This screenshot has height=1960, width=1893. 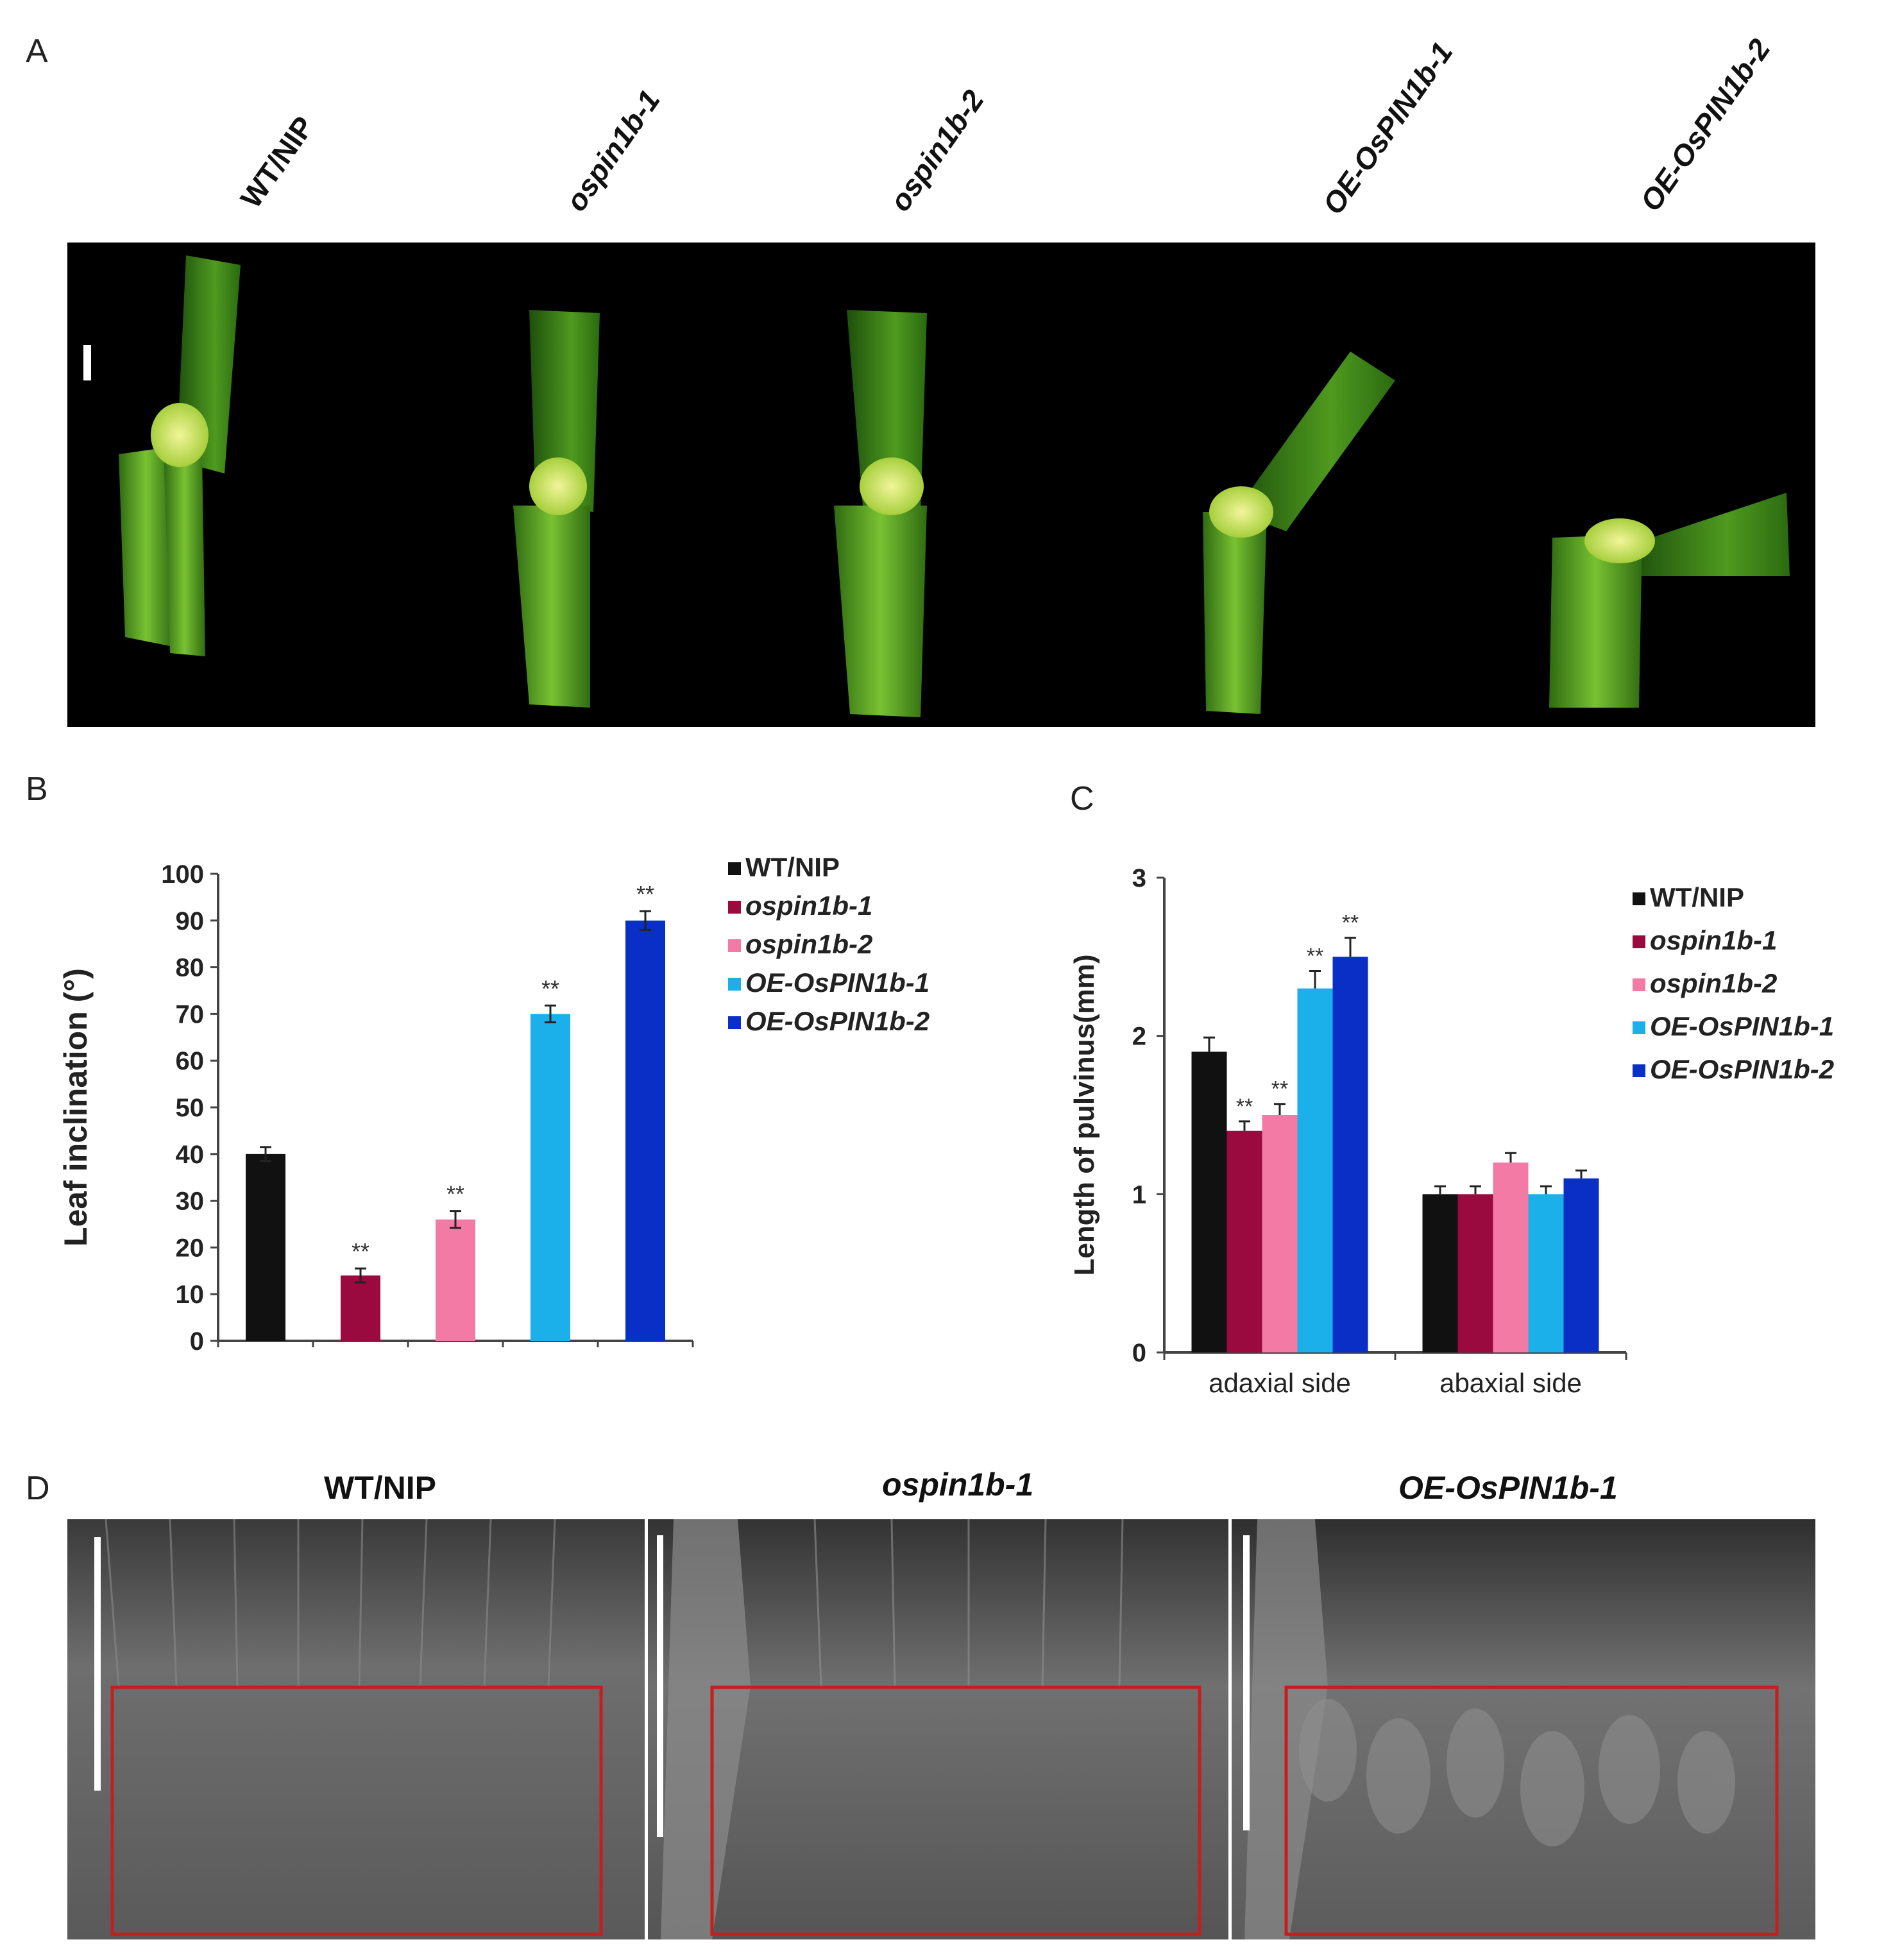 I want to click on bar-wt-nip, so click(x=266, y=1247).